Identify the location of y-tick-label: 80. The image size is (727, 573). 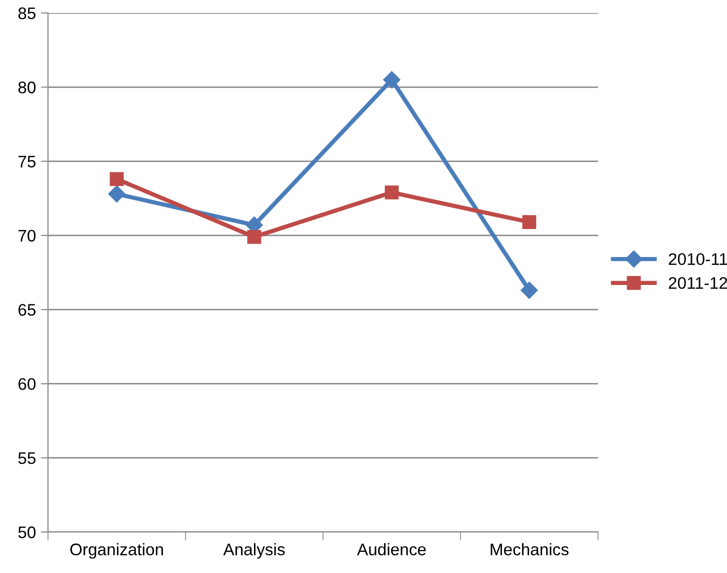
(27, 88).